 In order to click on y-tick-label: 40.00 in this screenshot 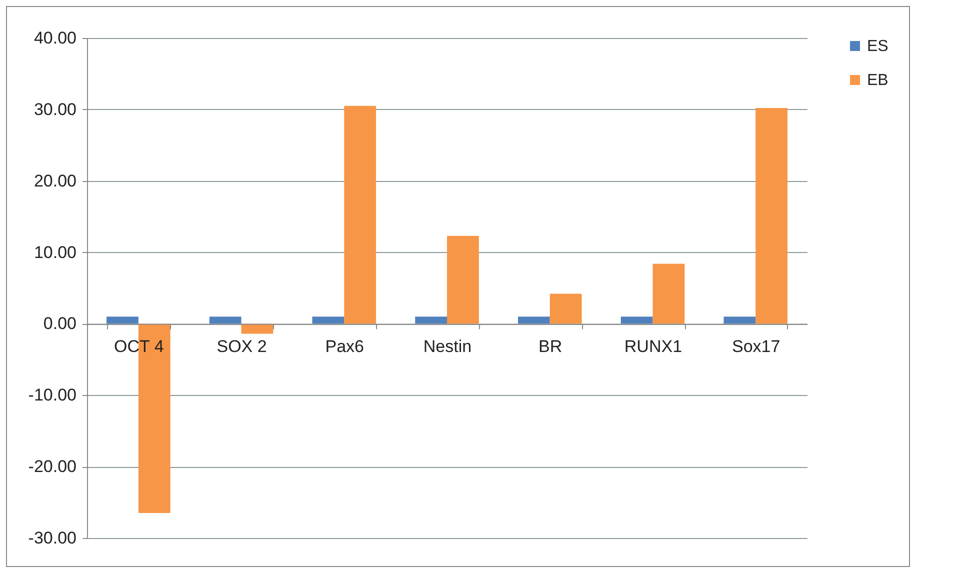, I will do `click(55, 38)`.